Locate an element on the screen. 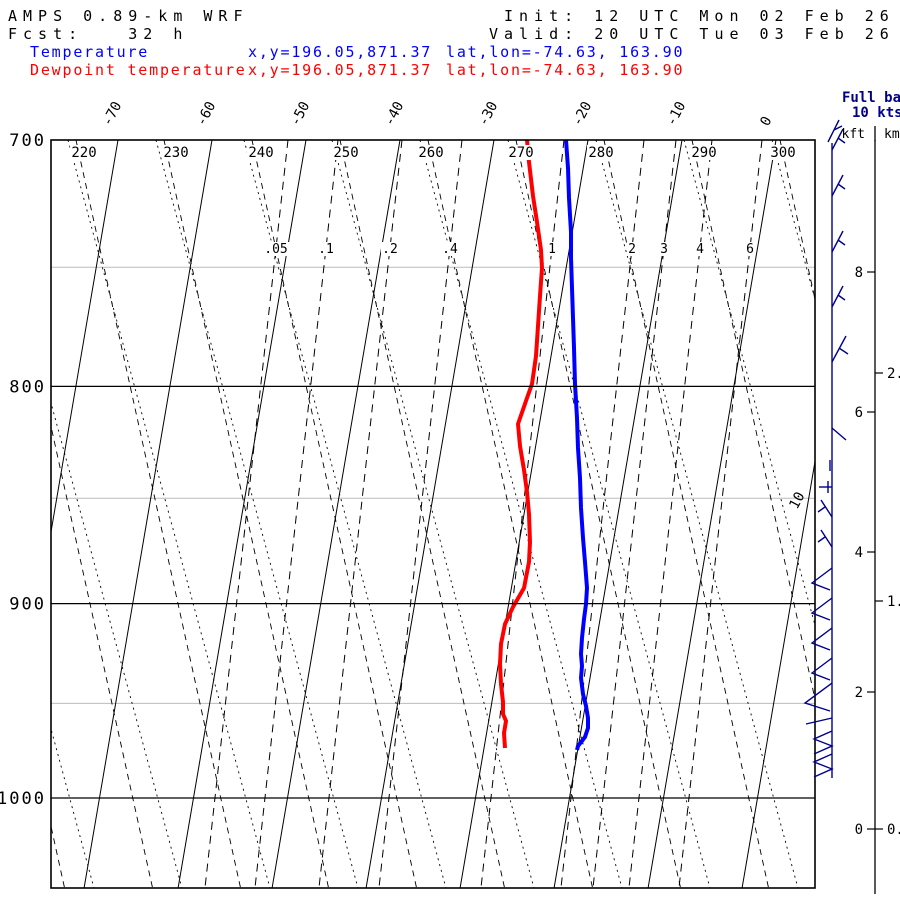  legend-temperature-latlon: lat,lon=-74.63, 163.90 is located at coordinates (565, 52).